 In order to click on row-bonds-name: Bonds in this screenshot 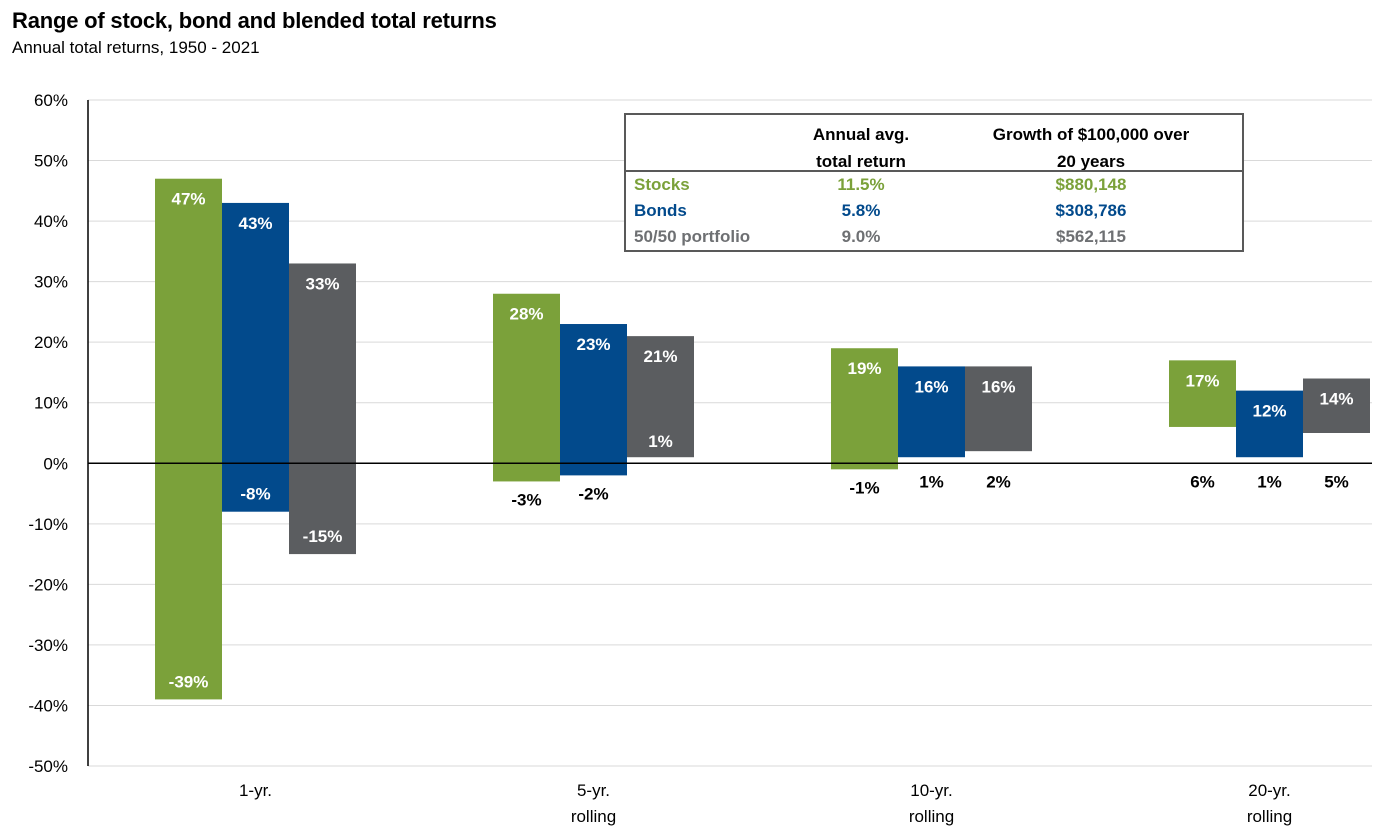, I will do `click(660, 210)`.